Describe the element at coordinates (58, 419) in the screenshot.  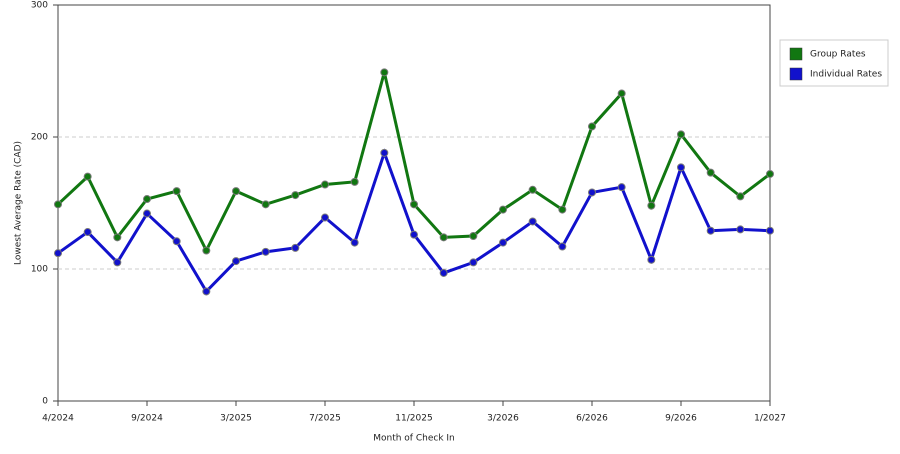
I see `x-tick-label: 4/2024` at that location.